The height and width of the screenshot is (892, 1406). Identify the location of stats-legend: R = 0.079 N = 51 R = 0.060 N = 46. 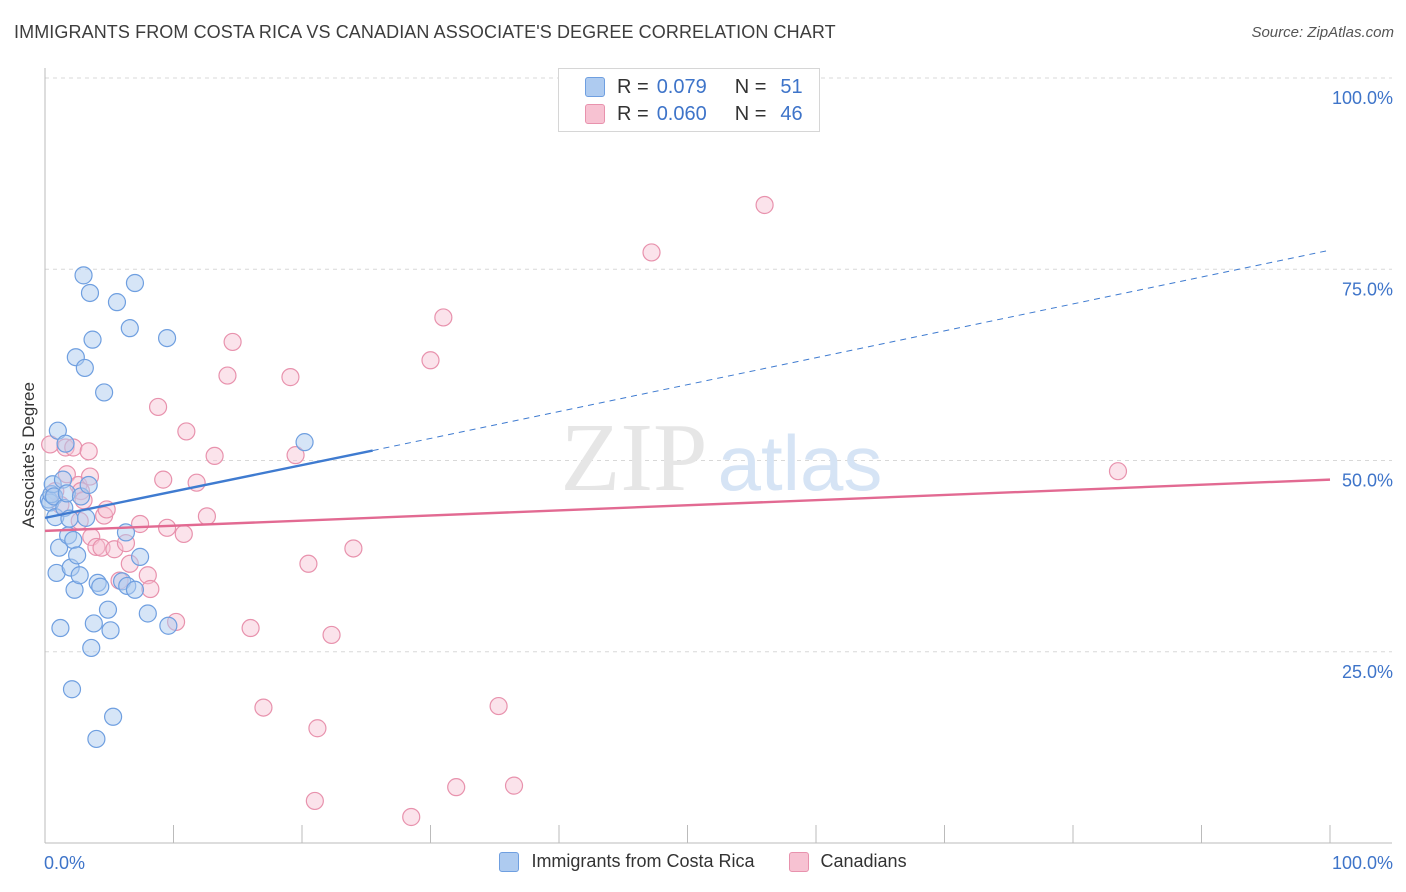
(689, 100).